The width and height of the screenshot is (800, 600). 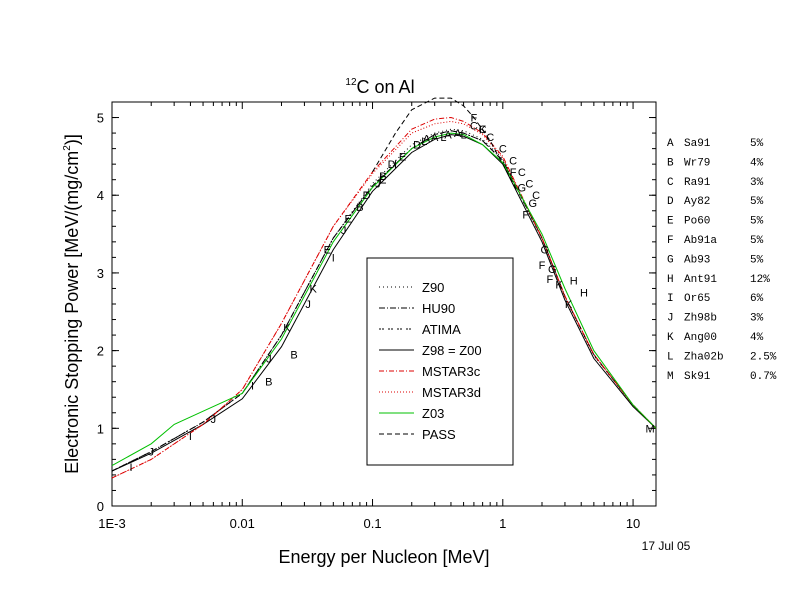 I want to click on legend-label: HU90, so click(x=438, y=308).